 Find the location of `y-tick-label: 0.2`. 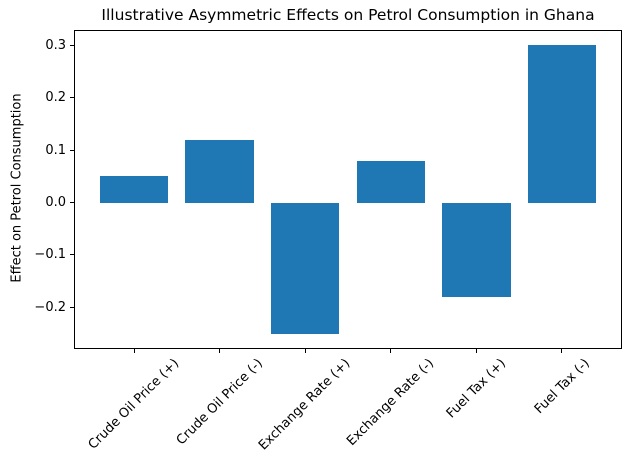

y-tick-label: 0.2 is located at coordinates (55, 98).